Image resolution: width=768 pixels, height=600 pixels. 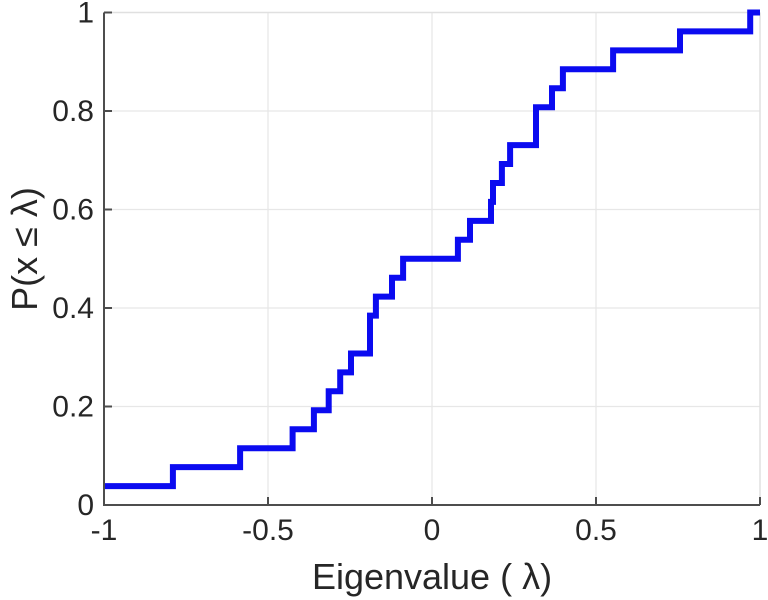 I want to click on x-tick-label: 1, so click(x=760, y=530).